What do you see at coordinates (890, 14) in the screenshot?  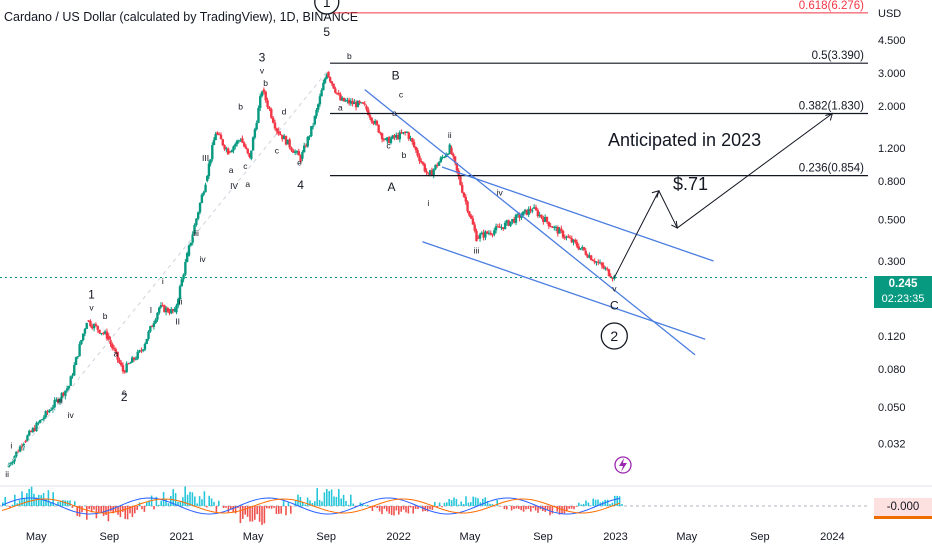 I see `currency-label: USD` at bounding box center [890, 14].